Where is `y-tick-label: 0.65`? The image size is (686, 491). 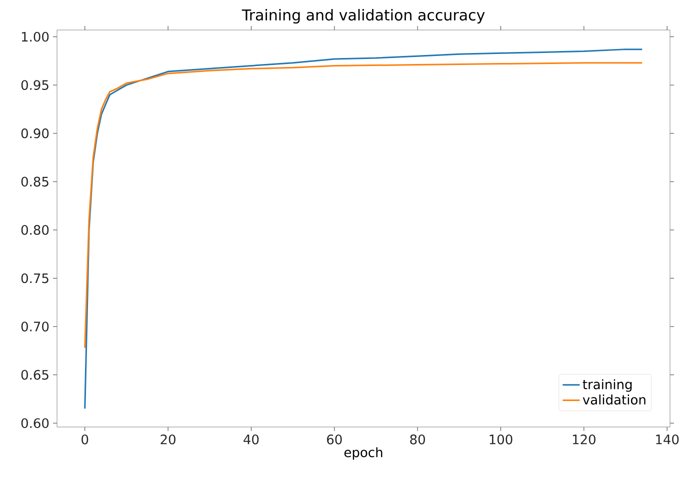 y-tick-label: 0.65 is located at coordinates (34, 375).